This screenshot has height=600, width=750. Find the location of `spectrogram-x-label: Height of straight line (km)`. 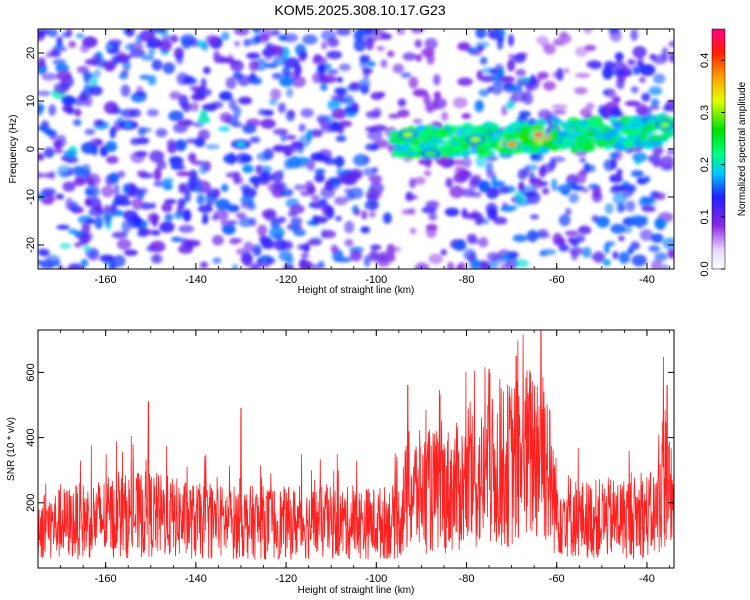

spectrogram-x-label: Height of straight line (km) is located at coordinates (356, 290).